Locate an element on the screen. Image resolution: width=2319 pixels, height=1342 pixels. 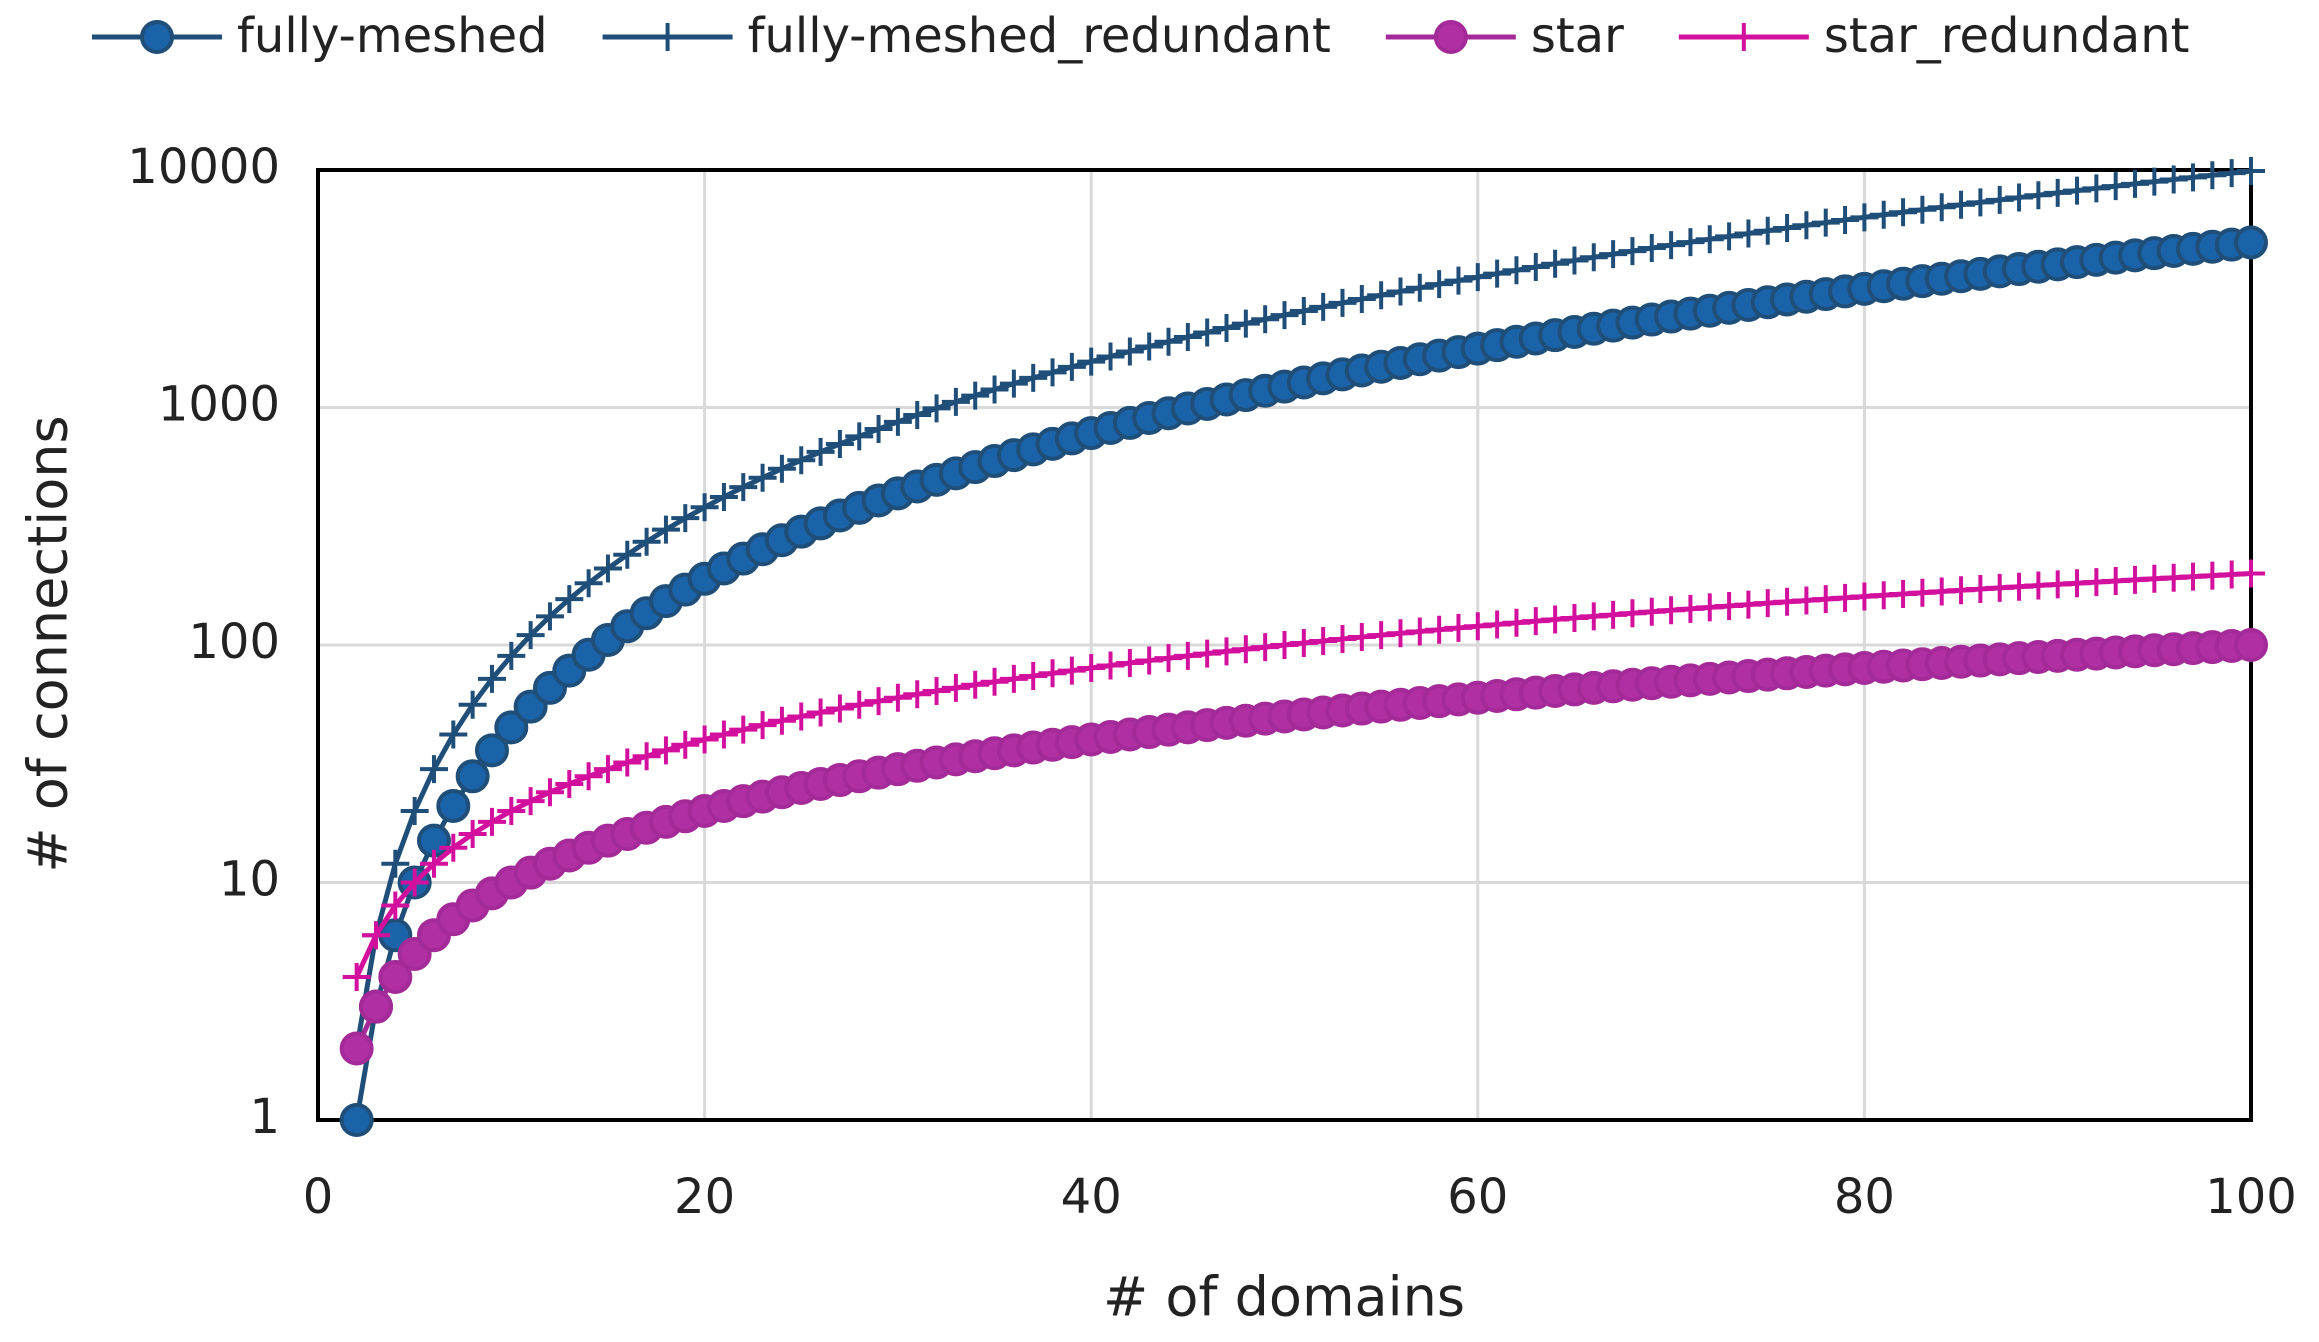
legend-label: star_redundant is located at coordinates (2007, 36).